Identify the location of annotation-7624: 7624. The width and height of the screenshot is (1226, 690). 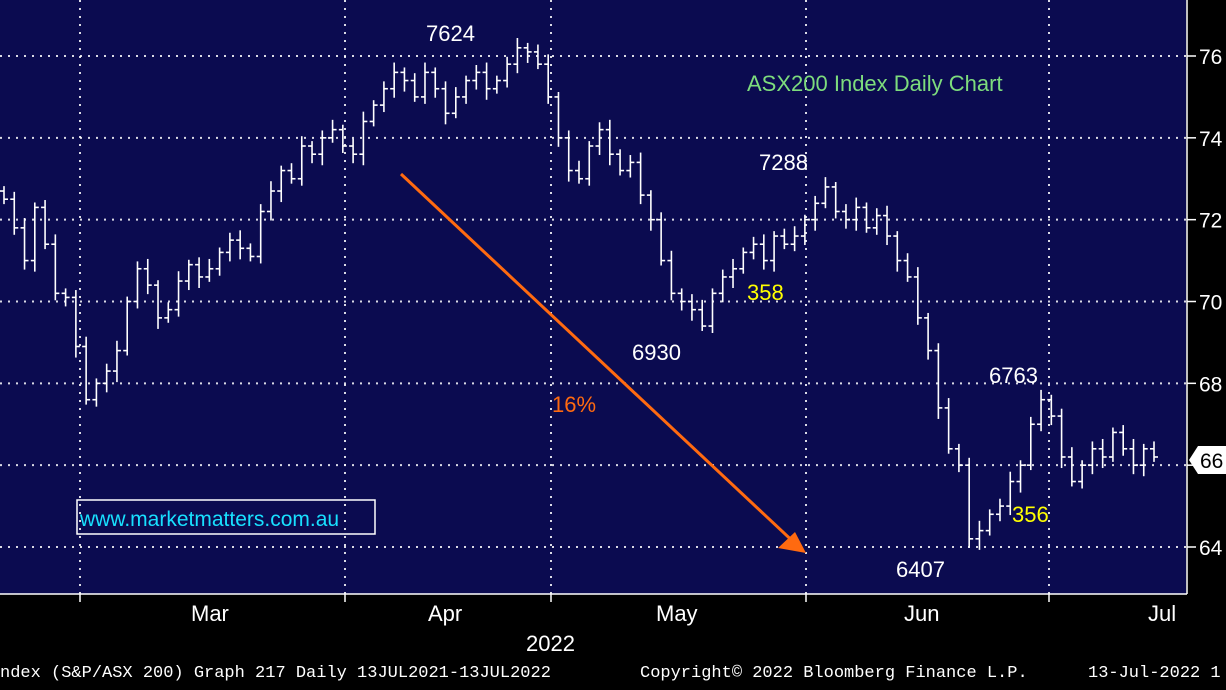
(450, 33).